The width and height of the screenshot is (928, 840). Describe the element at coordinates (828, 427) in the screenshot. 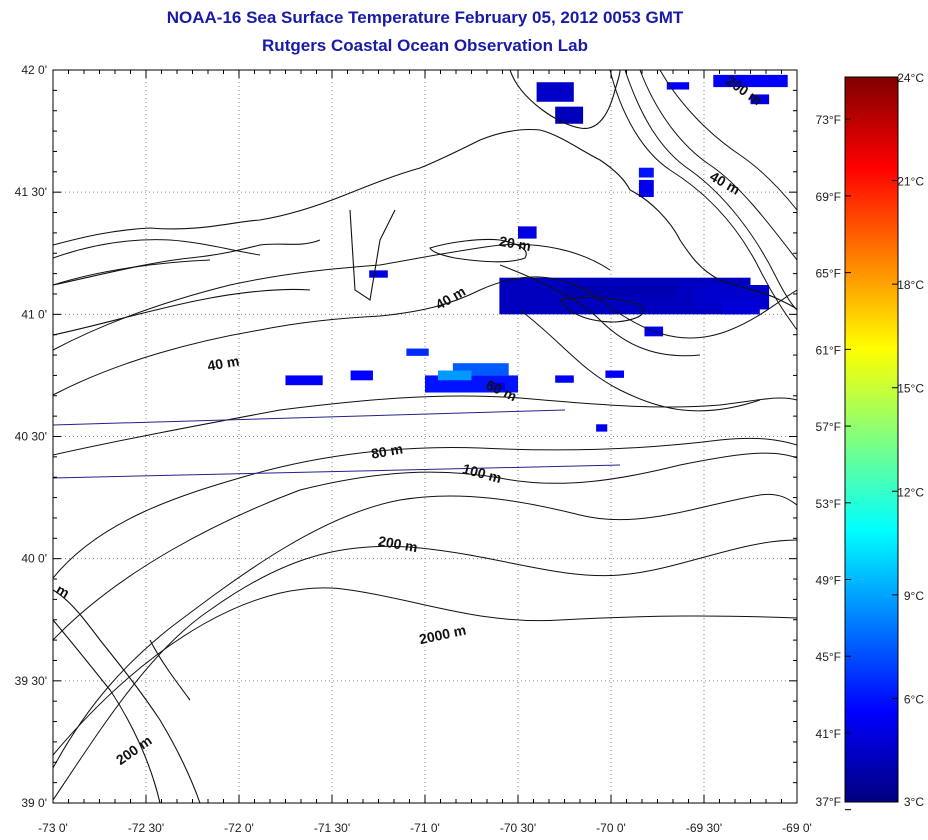

I see `colorbar-f-label: 57°F` at that location.